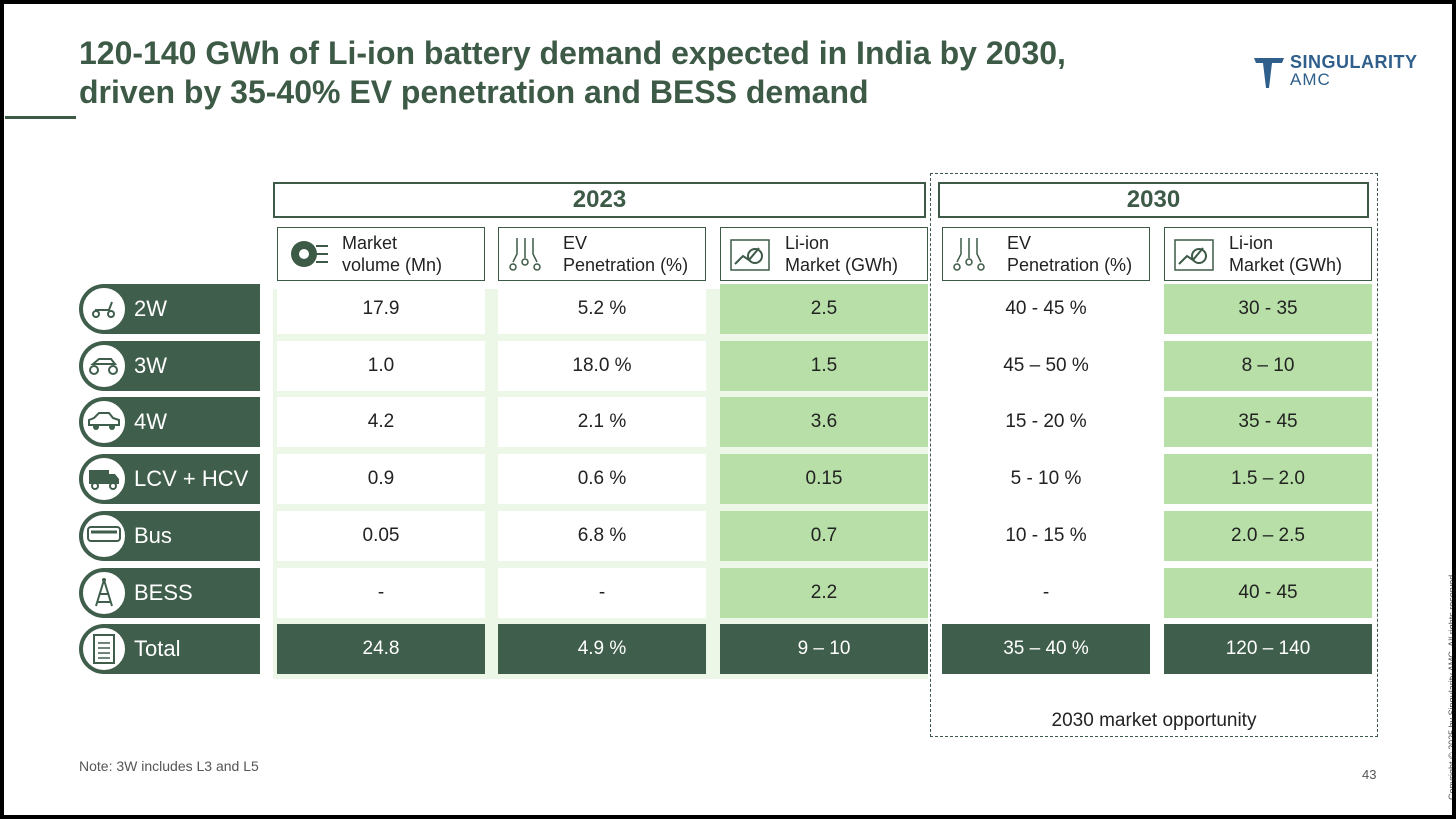 The width and height of the screenshot is (1456, 819). What do you see at coordinates (602, 309) in the screenshot?
I see `table-cell: 5.2 %` at bounding box center [602, 309].